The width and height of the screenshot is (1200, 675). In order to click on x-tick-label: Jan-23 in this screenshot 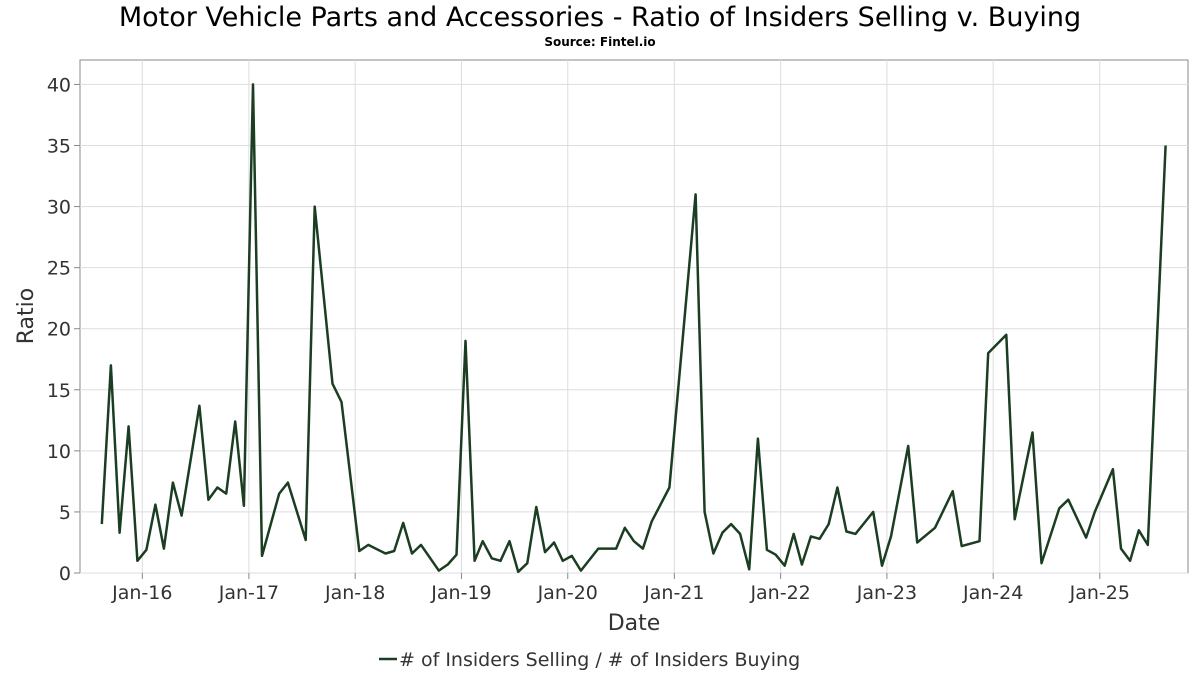, I will do `click(886, 593)`.